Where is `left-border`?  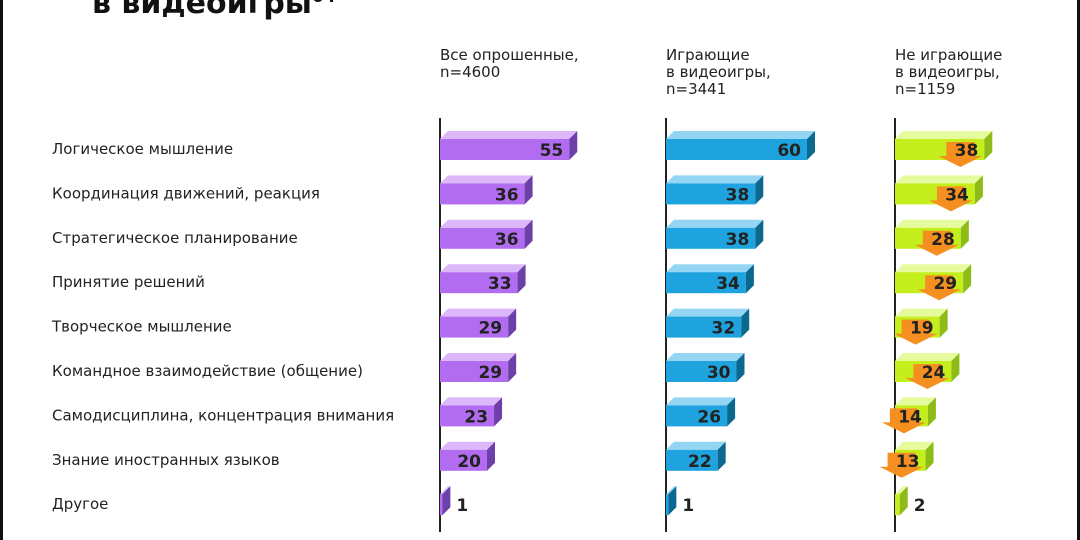 left-border is located at coordinates (1, 270).